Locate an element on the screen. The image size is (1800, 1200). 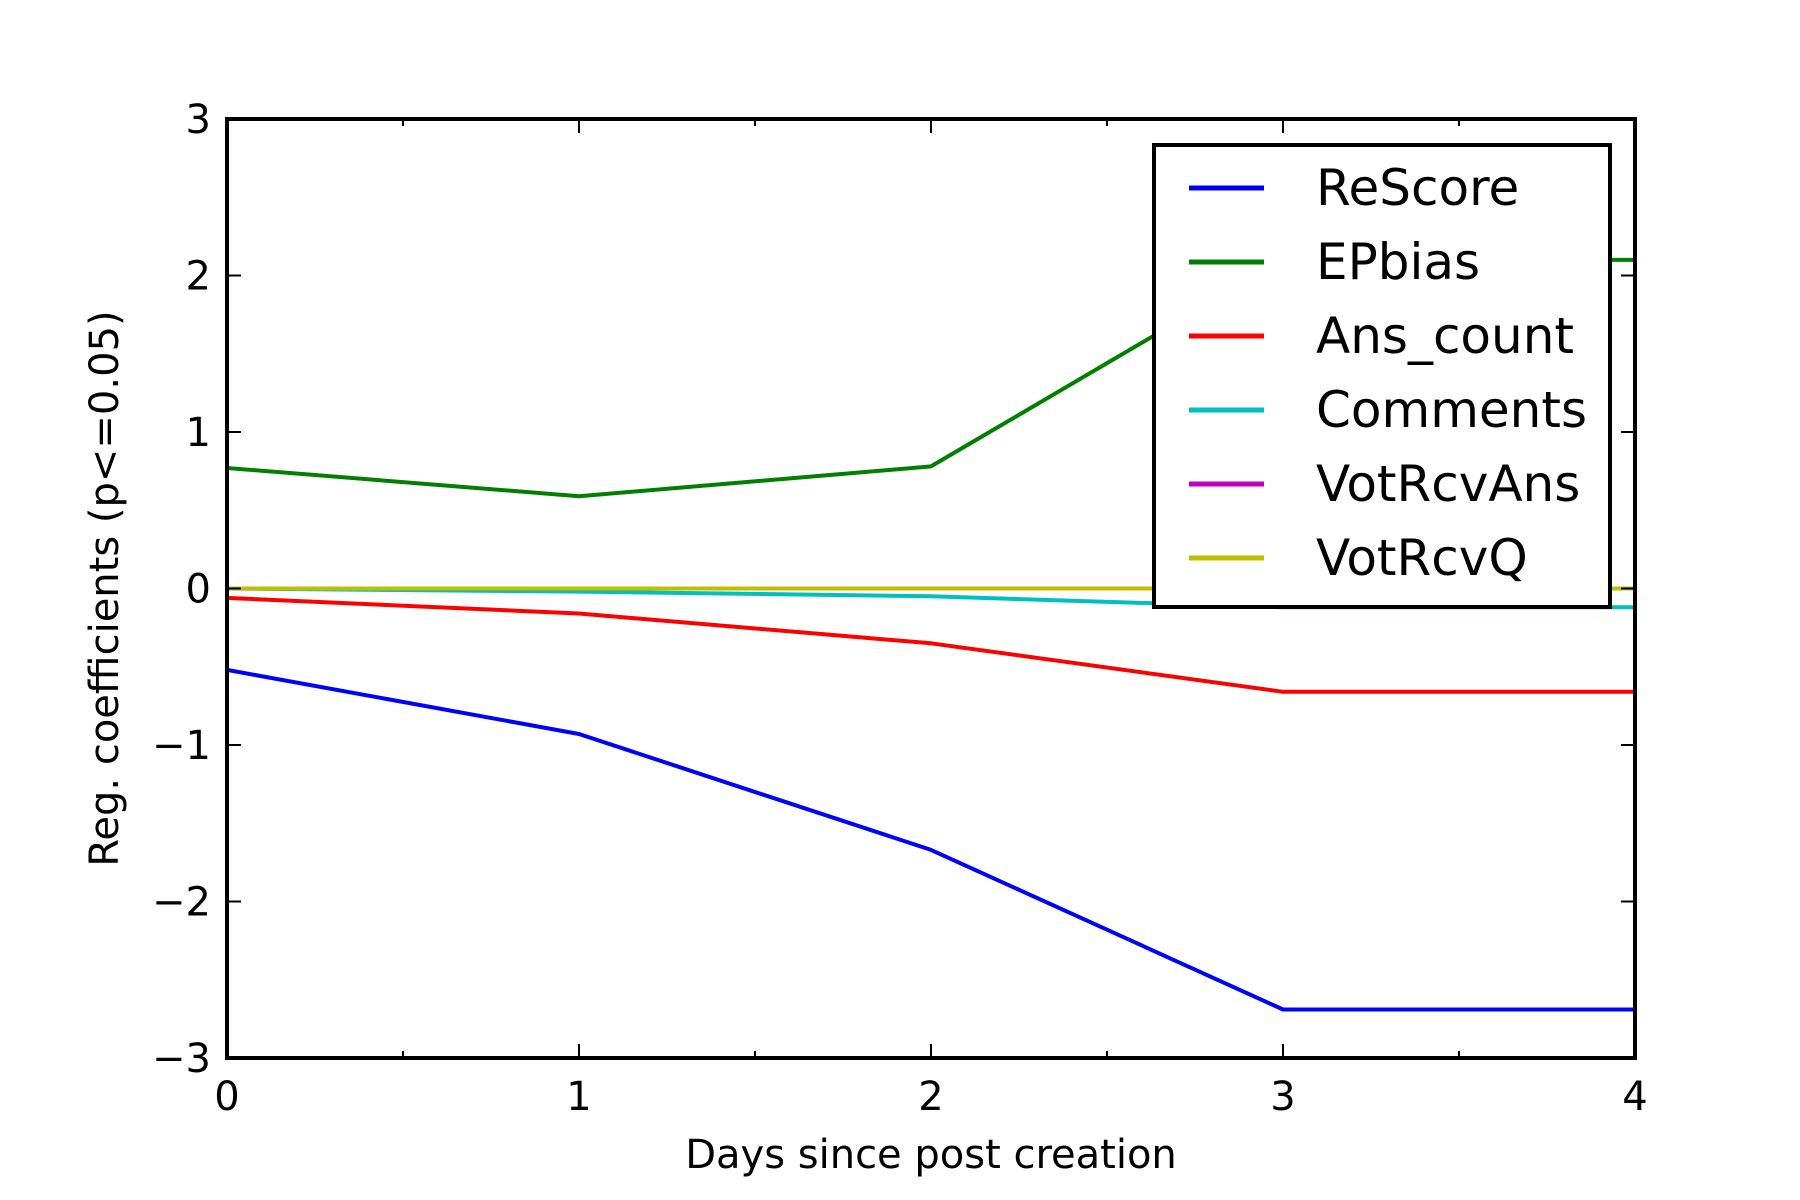
y-tick-label: 0 is located at coordinates (198, 590).